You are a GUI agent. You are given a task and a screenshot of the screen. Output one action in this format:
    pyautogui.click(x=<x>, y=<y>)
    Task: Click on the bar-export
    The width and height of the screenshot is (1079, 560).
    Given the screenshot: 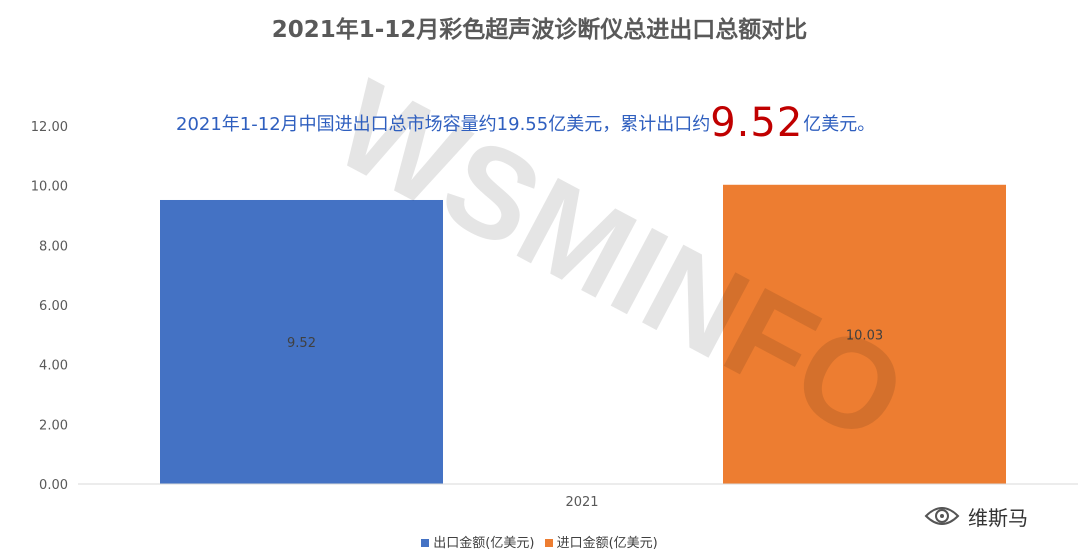 What is the action you would take?
    pyautogui.click(x=301, y=341)
    